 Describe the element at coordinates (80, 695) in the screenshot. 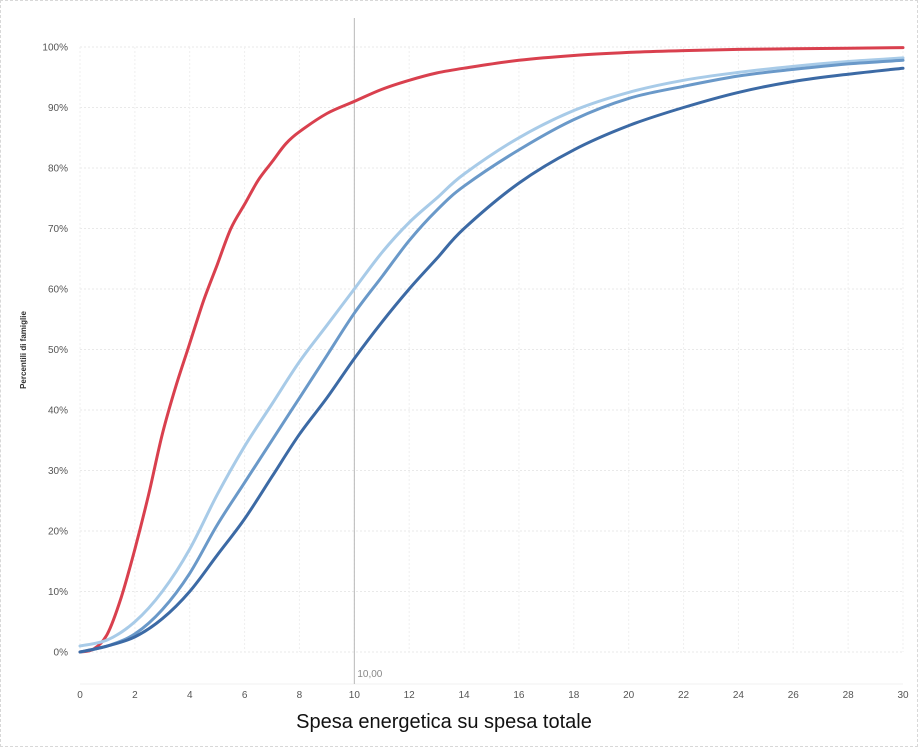

I see `x-tick-label: 0` at that location.